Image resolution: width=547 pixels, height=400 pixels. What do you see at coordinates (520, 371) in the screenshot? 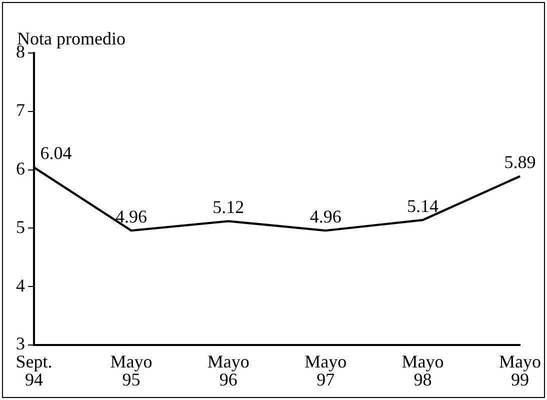
I see `x-tick-label: Mayo 99` at bounding box center [520, 371].